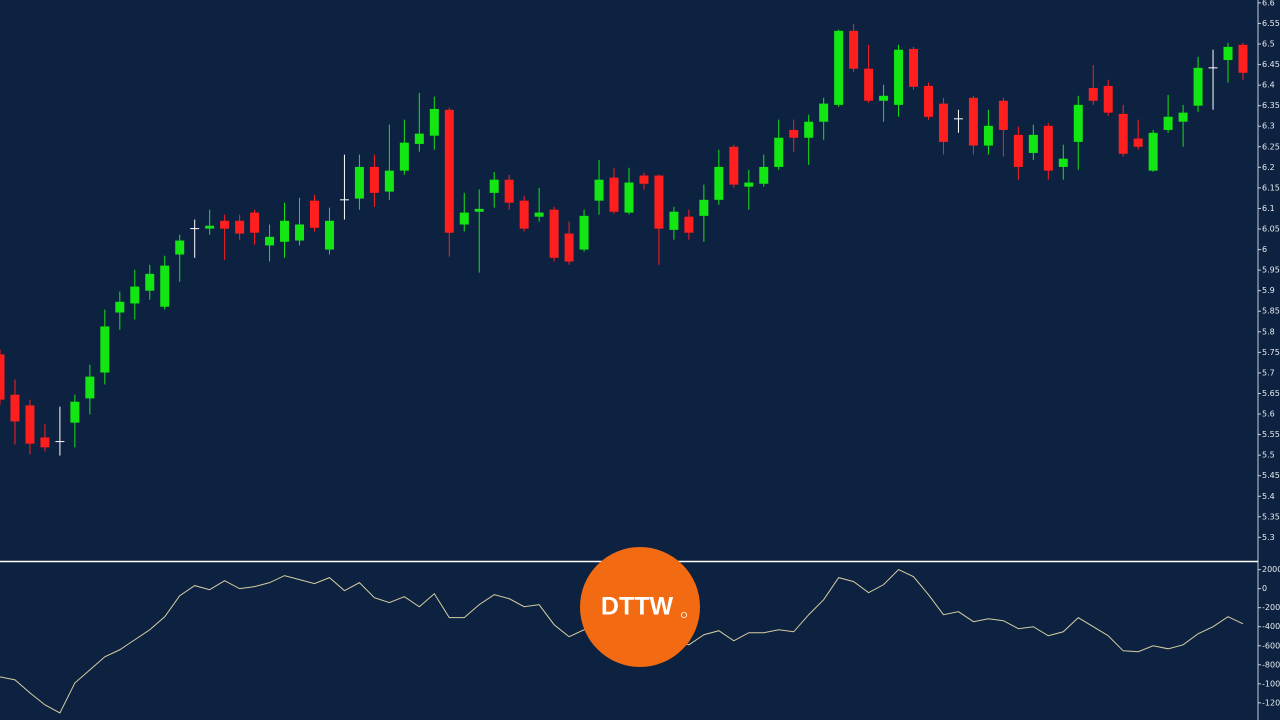  What do you see at coordinates (1271, 569) in the screenshot?
I see `y-tick-label: 2000` at bounding box center [1271, 569].